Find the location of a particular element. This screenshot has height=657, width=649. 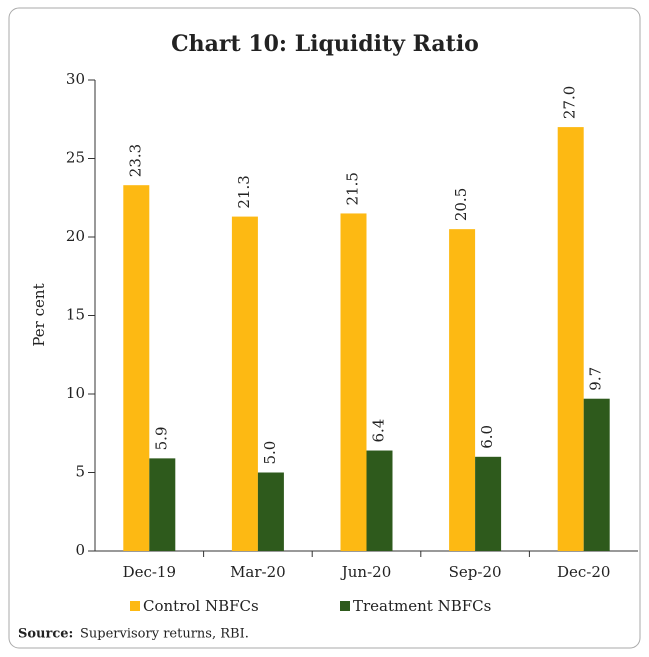

data-label: 21.3 is located at coordinates (244, 191).